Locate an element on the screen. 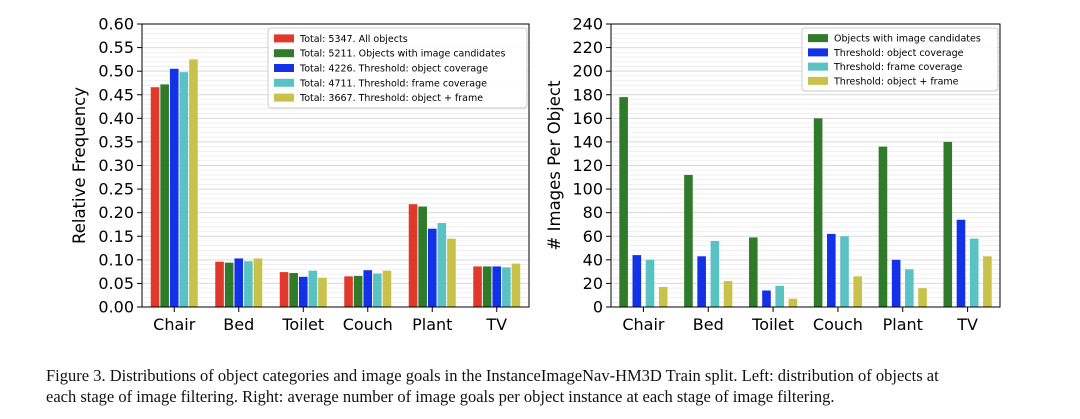  x-tick-label: Bed is located at coordinates (238, 324).